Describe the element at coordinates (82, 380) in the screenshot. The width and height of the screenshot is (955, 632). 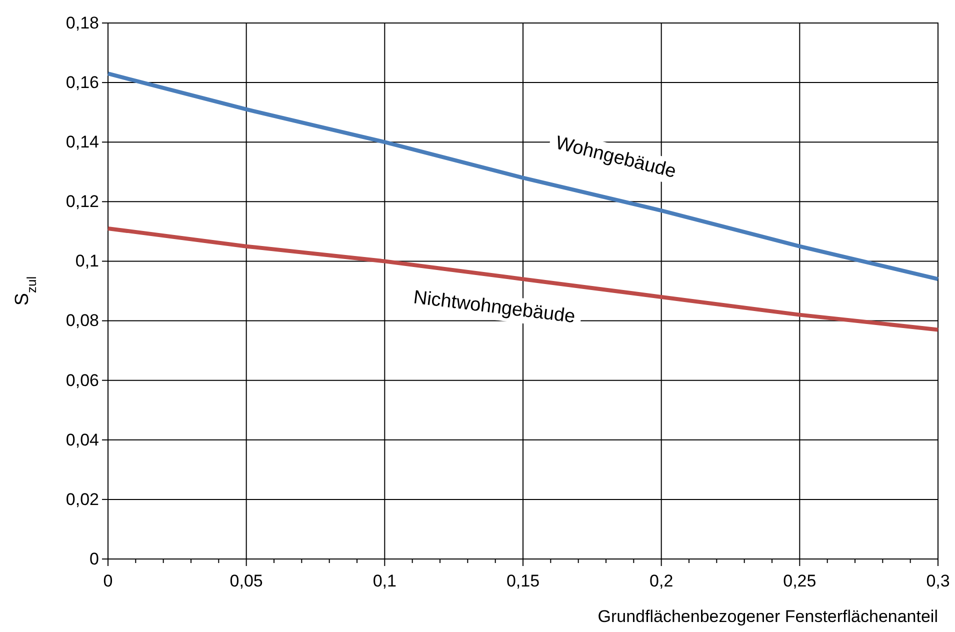
I see `y-tick-label: 0,06` at that location.